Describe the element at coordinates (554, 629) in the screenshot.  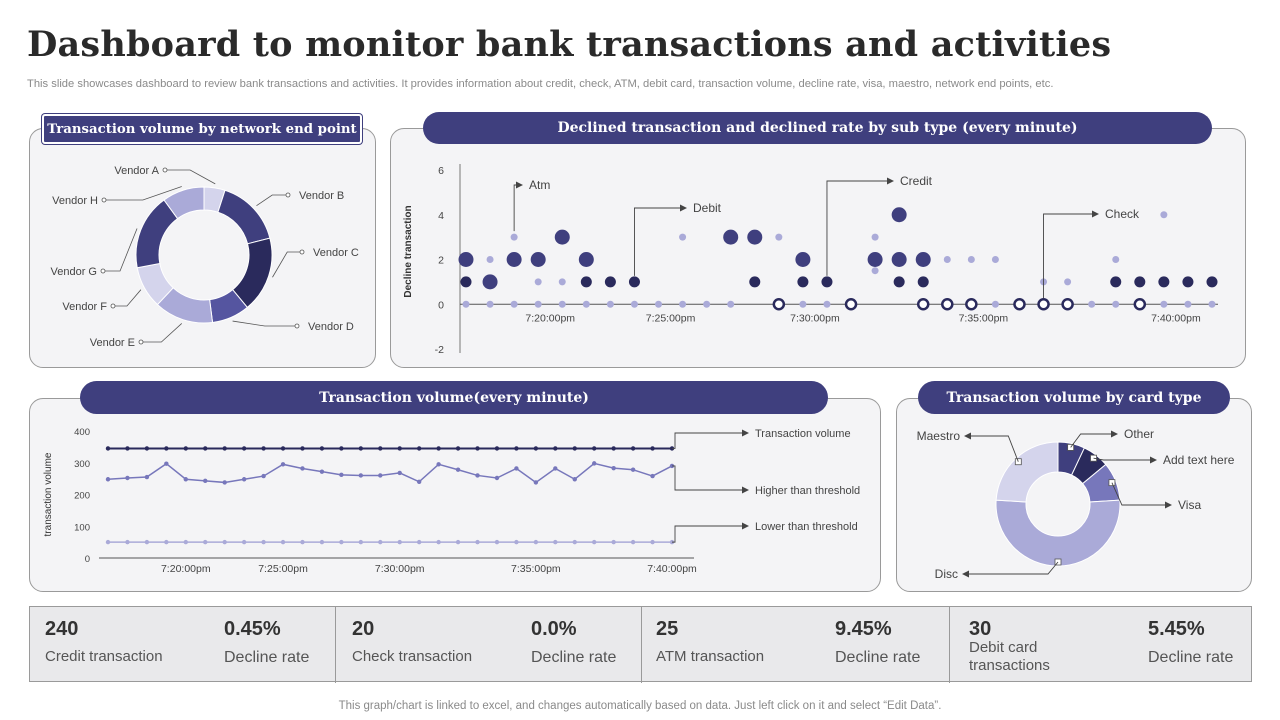
I see `kpi-check-rate: 0.0%` at that location.